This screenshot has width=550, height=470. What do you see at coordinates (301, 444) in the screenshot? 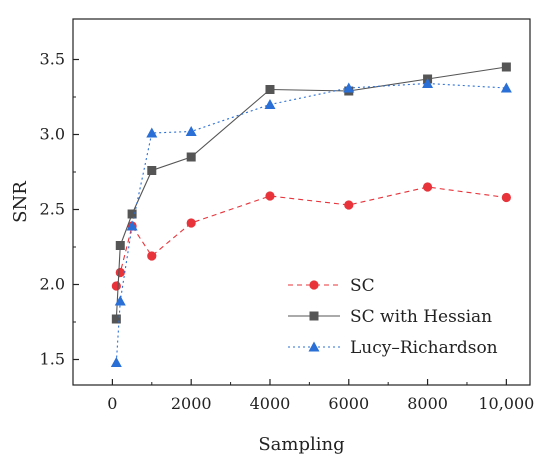
I see `x-axis-title: Sampling` at bounding box center [301, 444].